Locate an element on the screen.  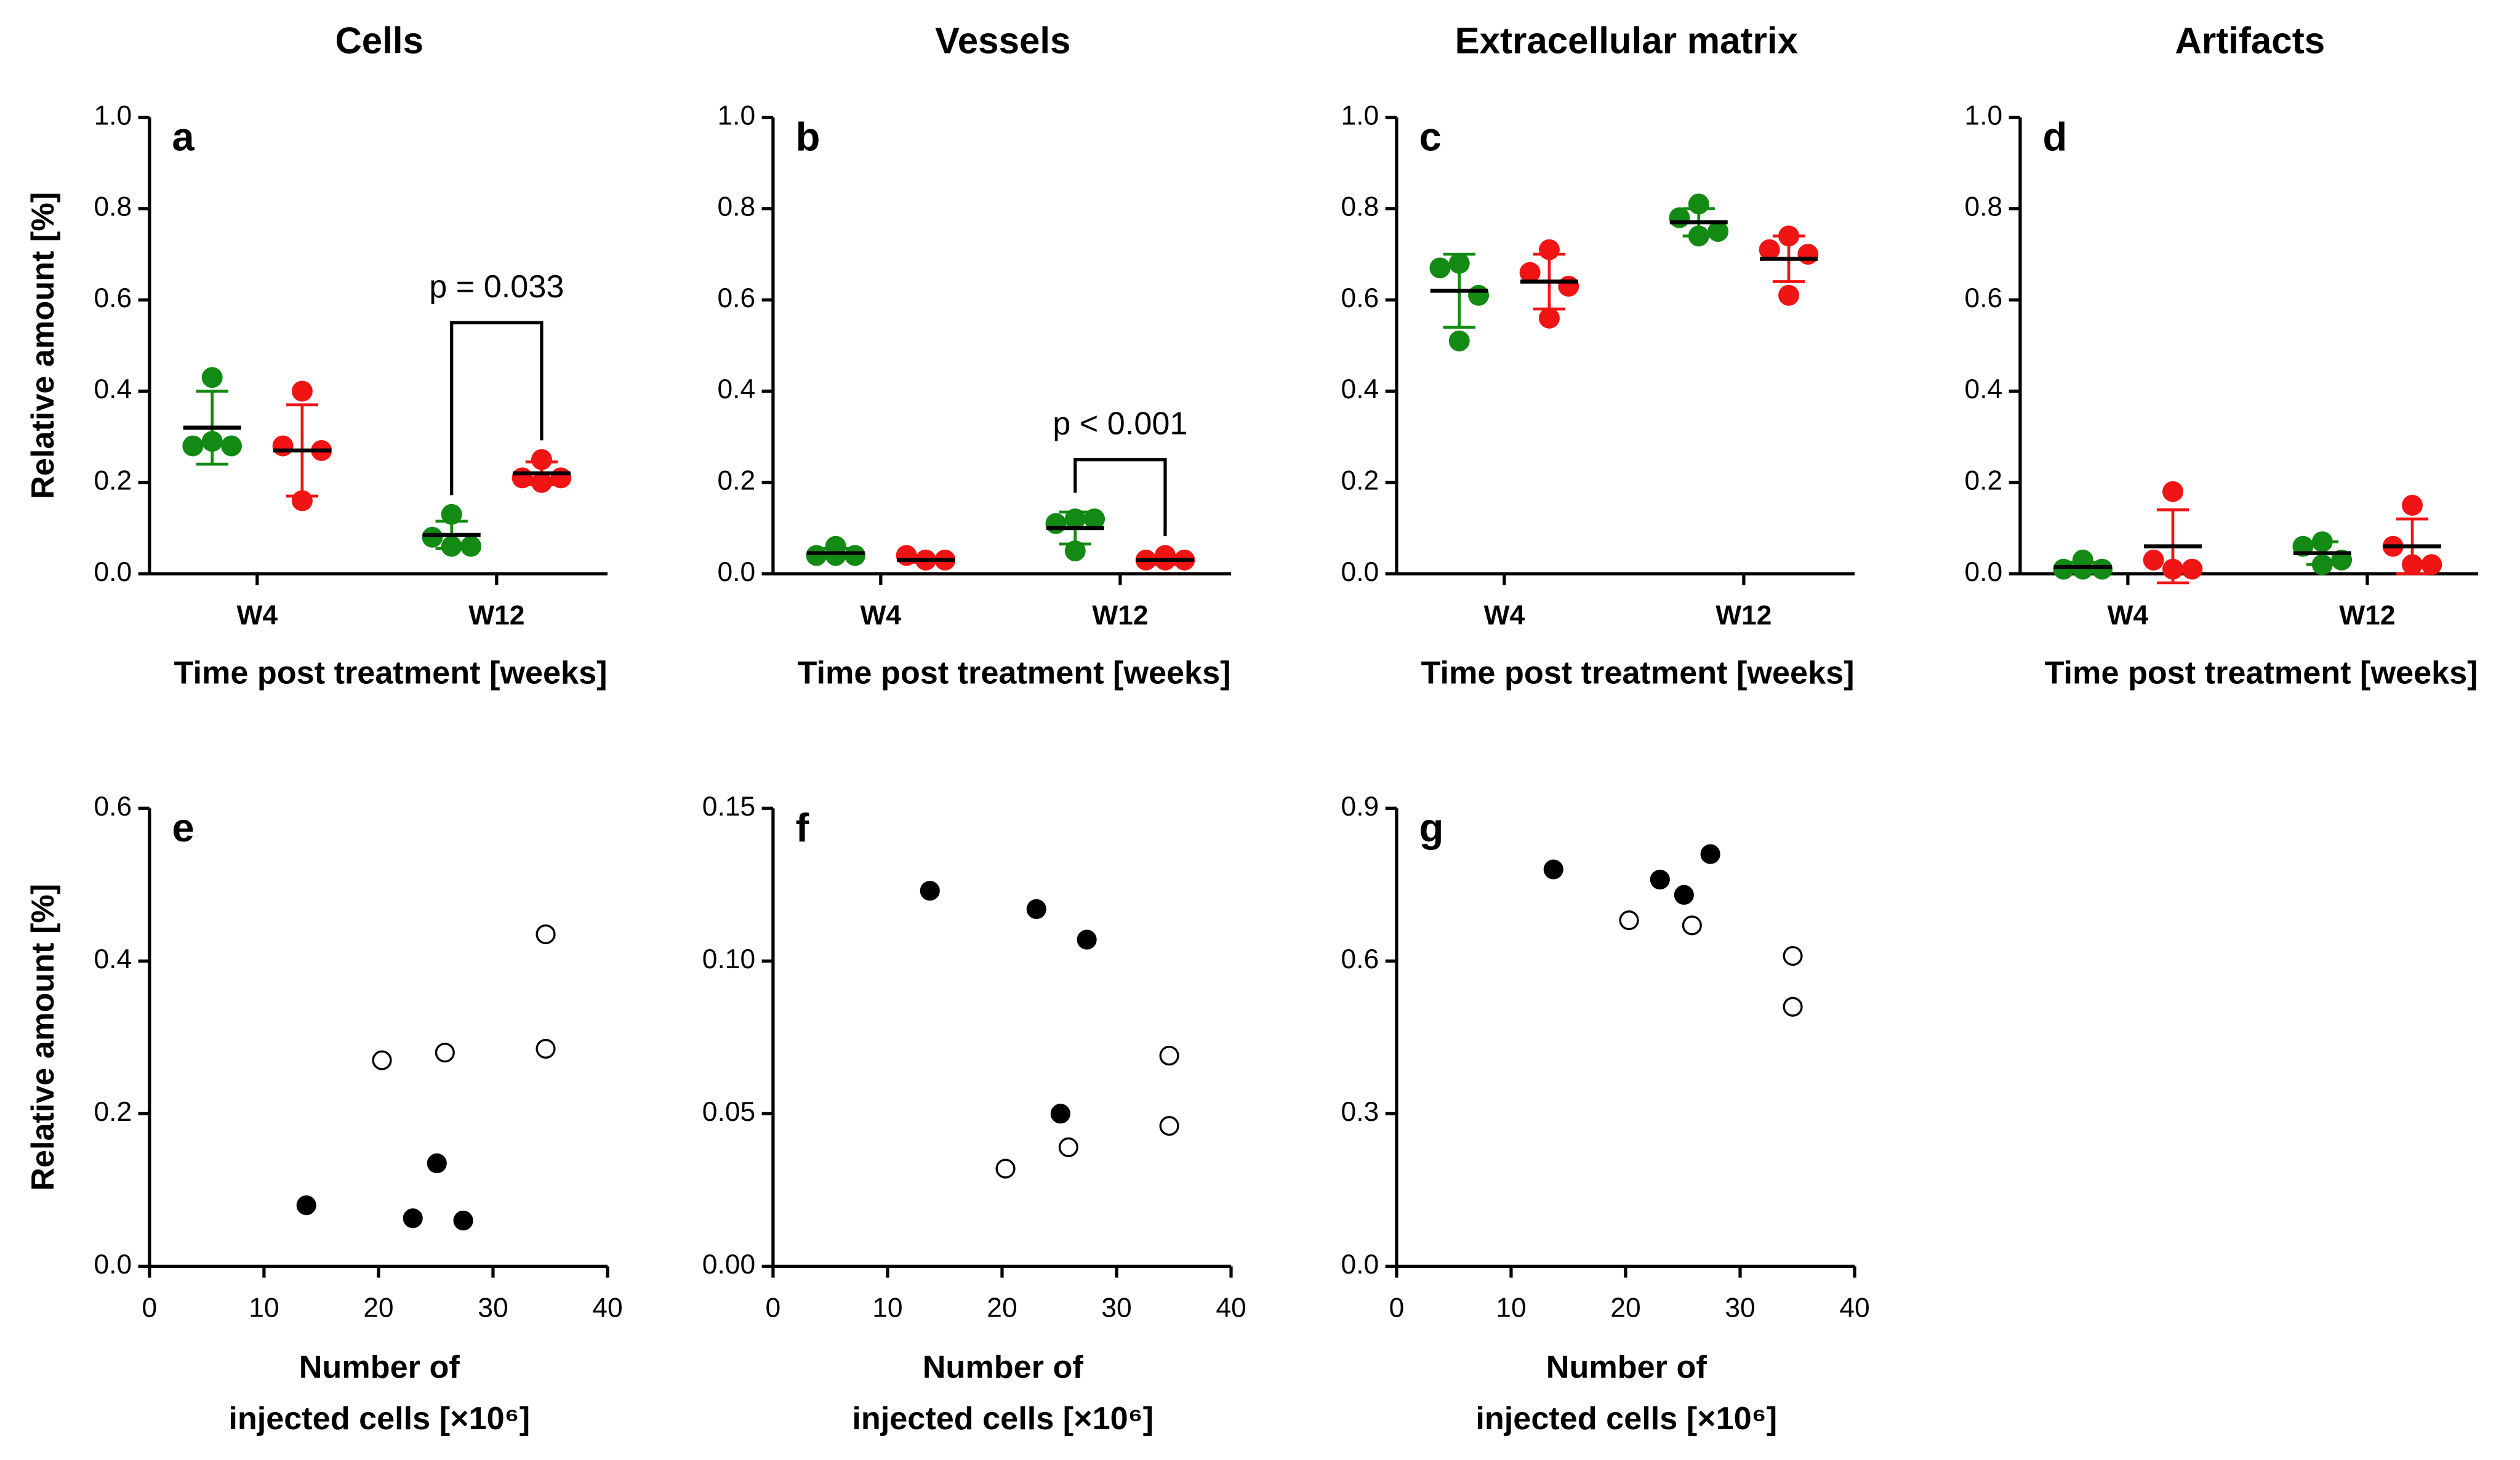
panel-letter: e is located at coordinates (183, 827).